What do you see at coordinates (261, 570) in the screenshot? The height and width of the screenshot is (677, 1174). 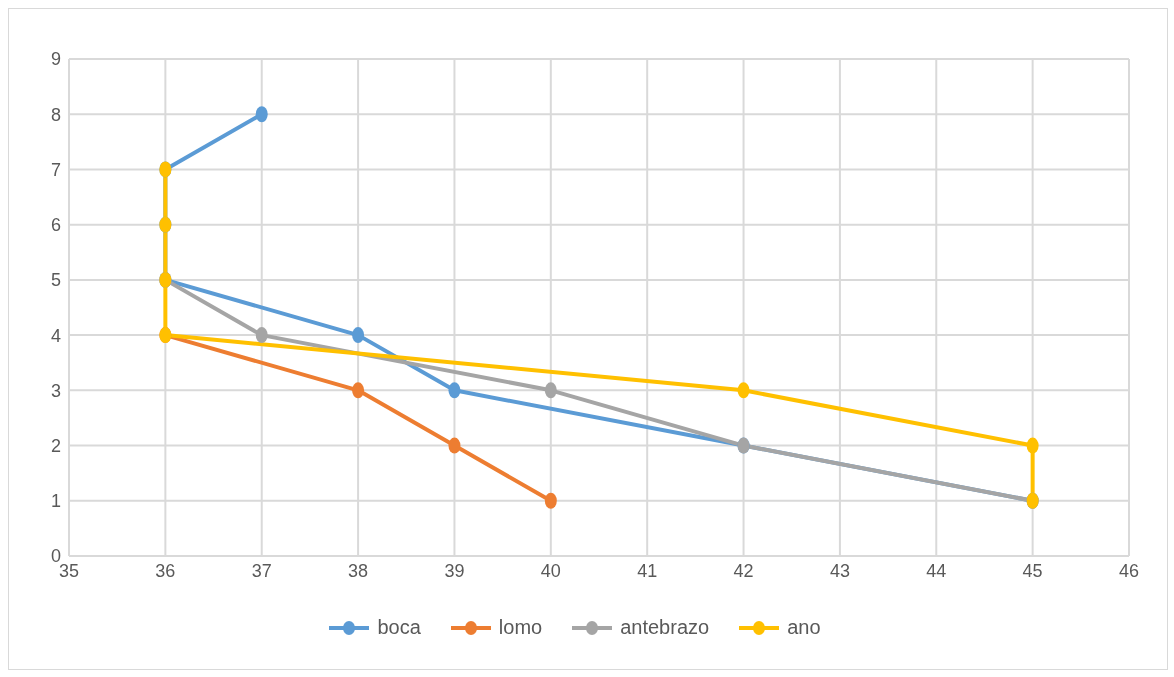 I see `x-tick-label: 37` at bounding box center [261, 570].